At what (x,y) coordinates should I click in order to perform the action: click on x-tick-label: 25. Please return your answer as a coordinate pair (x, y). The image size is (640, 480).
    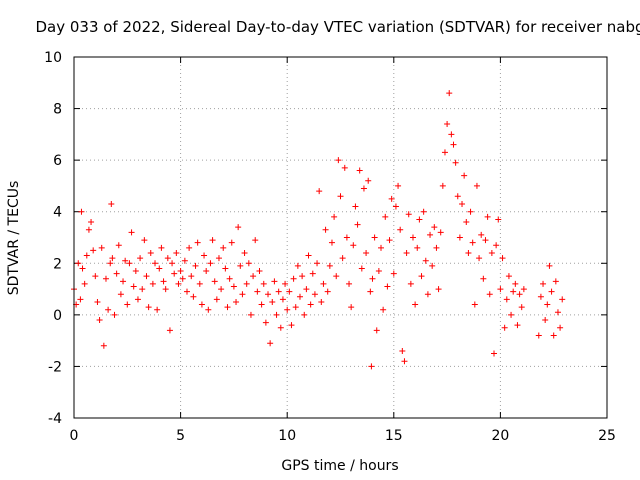
    Looking at the image, I should click on (607, 436).